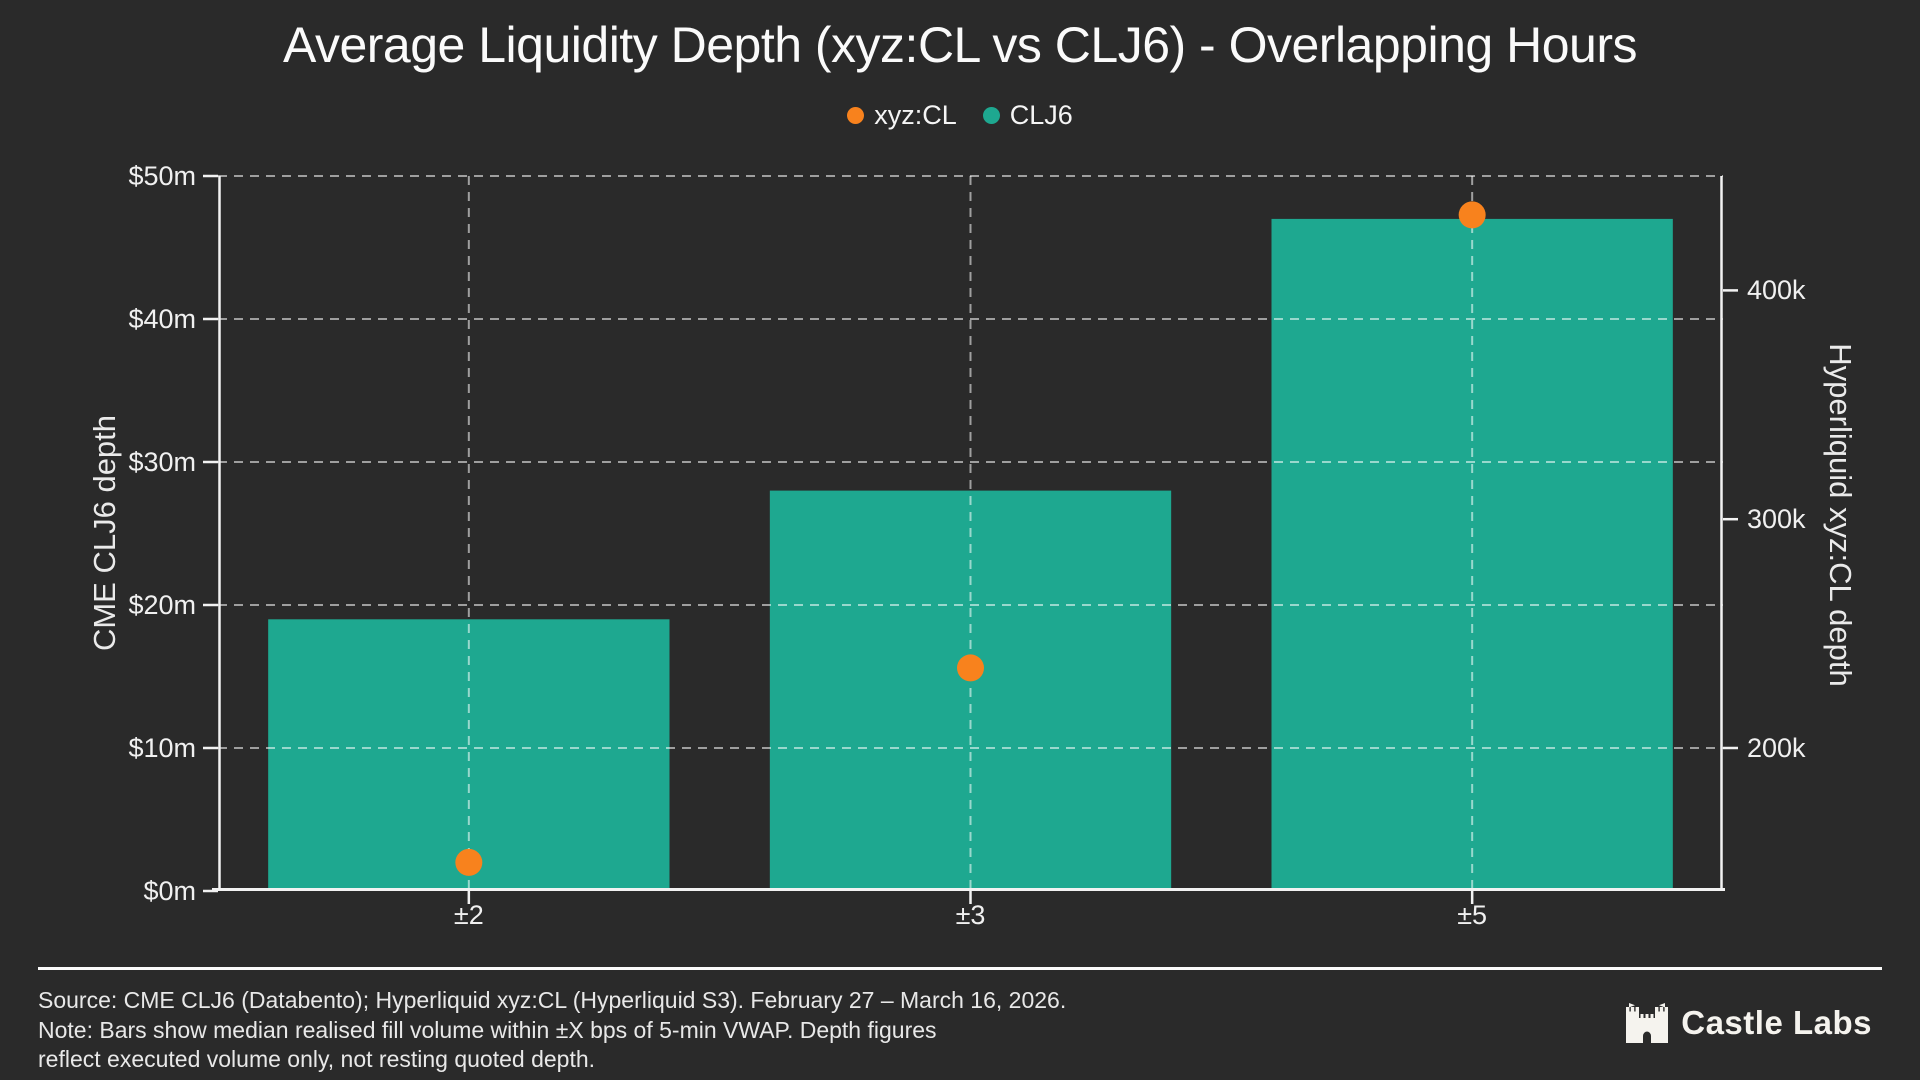 This screenshot has width=1920, height=1080. Describe the element at coordinates (960, 968) in the screenshot. I see `footer-divider` at that location.